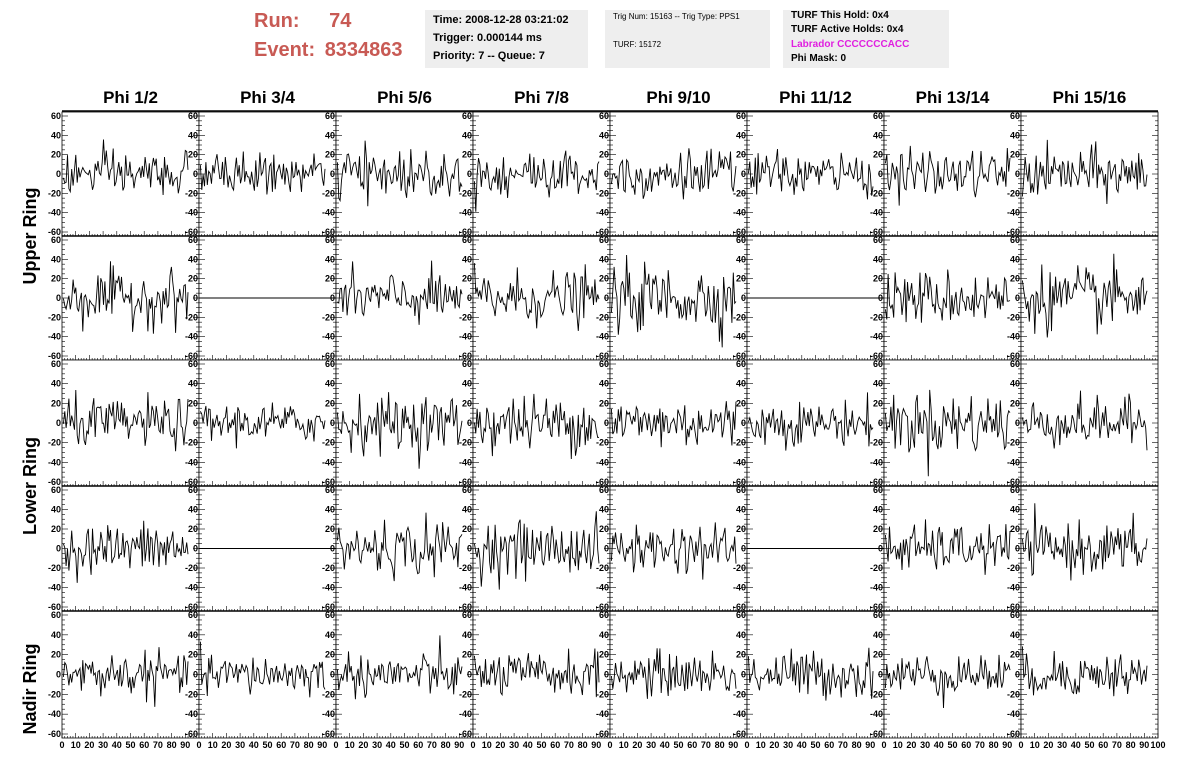  Describe the element at coordinates (501, 20) in the screenshot. I see `time-text: Time: 2008-12-28 03:21:02` at that location.